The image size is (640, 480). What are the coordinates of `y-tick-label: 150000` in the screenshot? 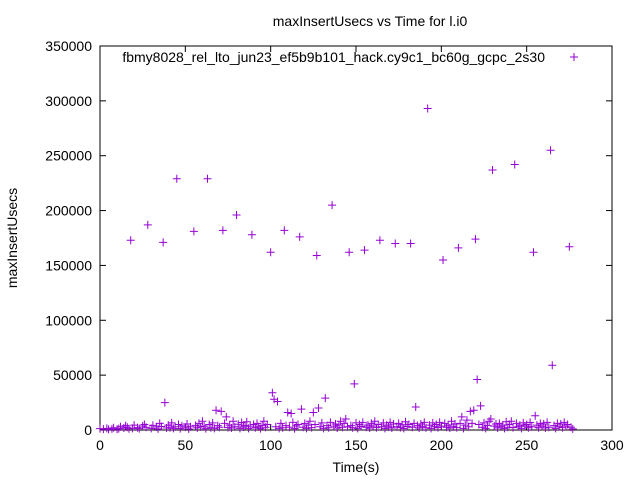 It's located at (68, 265).